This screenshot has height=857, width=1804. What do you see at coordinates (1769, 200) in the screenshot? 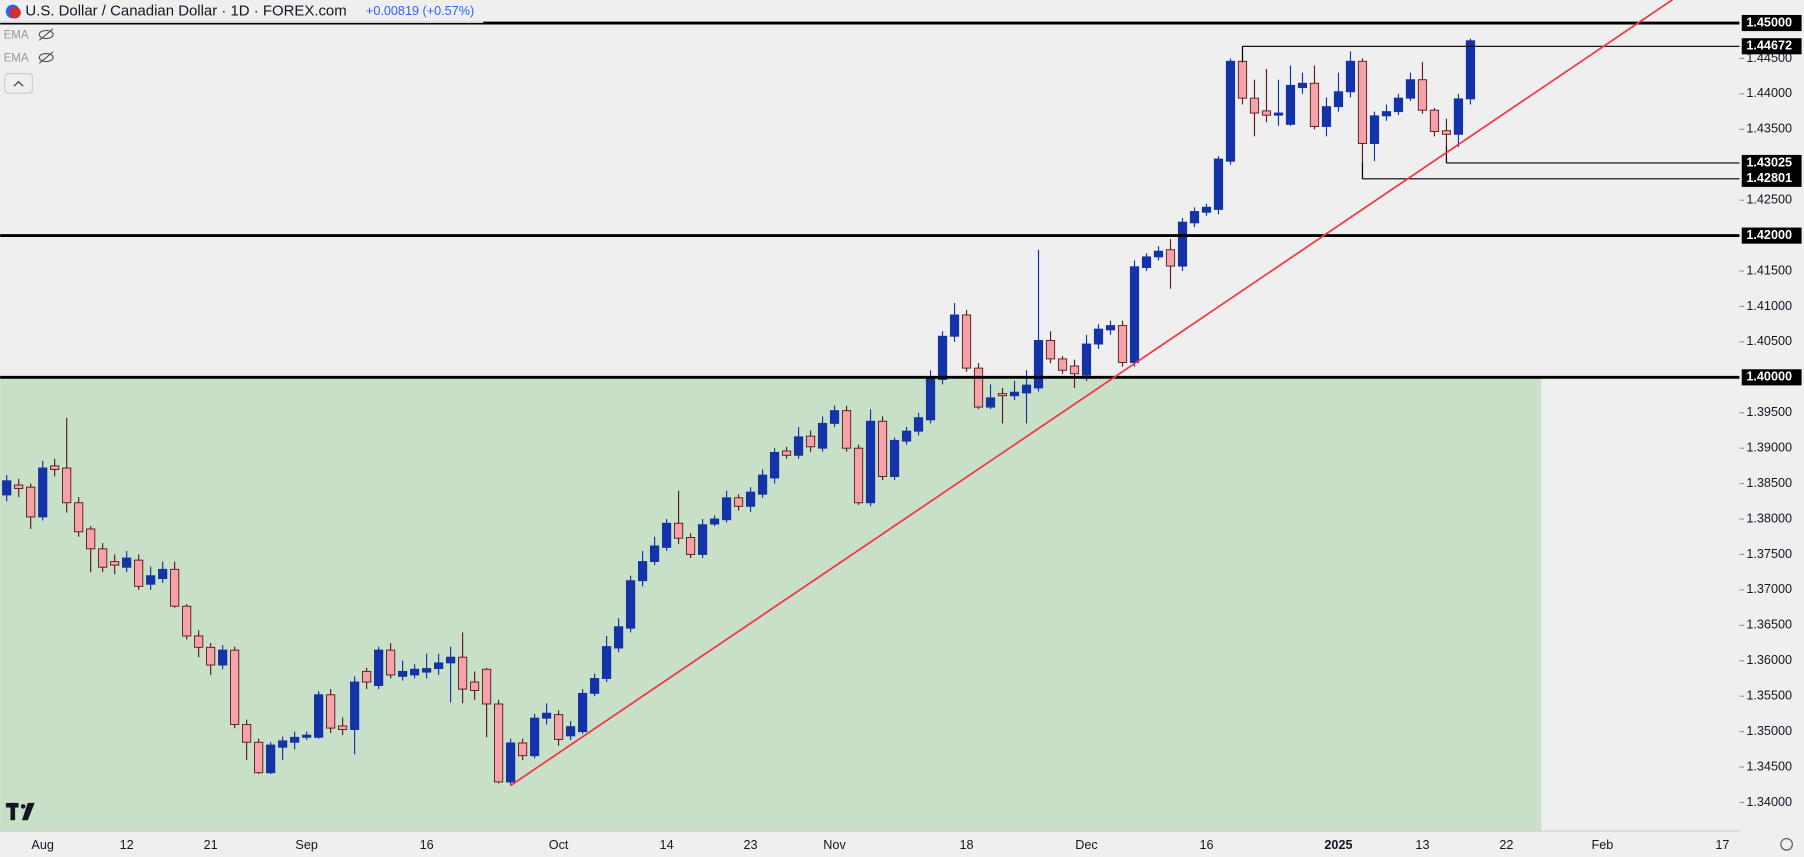
I see `y-tick-label: 1.42500` at bounding box center [1769, 200].